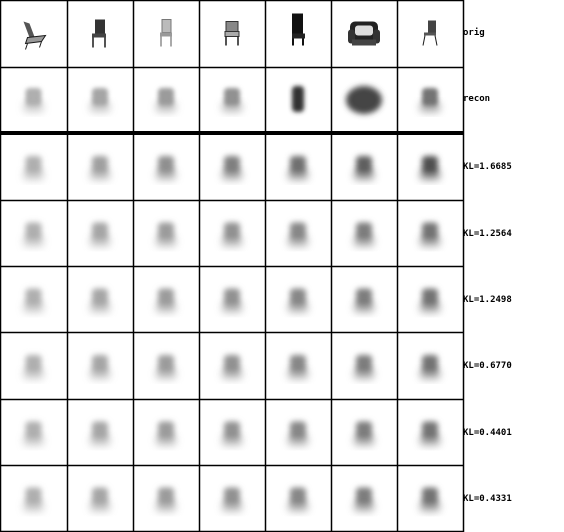 The height and width of the screenshot is (532, 564). What do you see at coordinates (487, 366) in the screenshot?
I see `row-label: KL=0.6770` at bounding box center [487, 366].